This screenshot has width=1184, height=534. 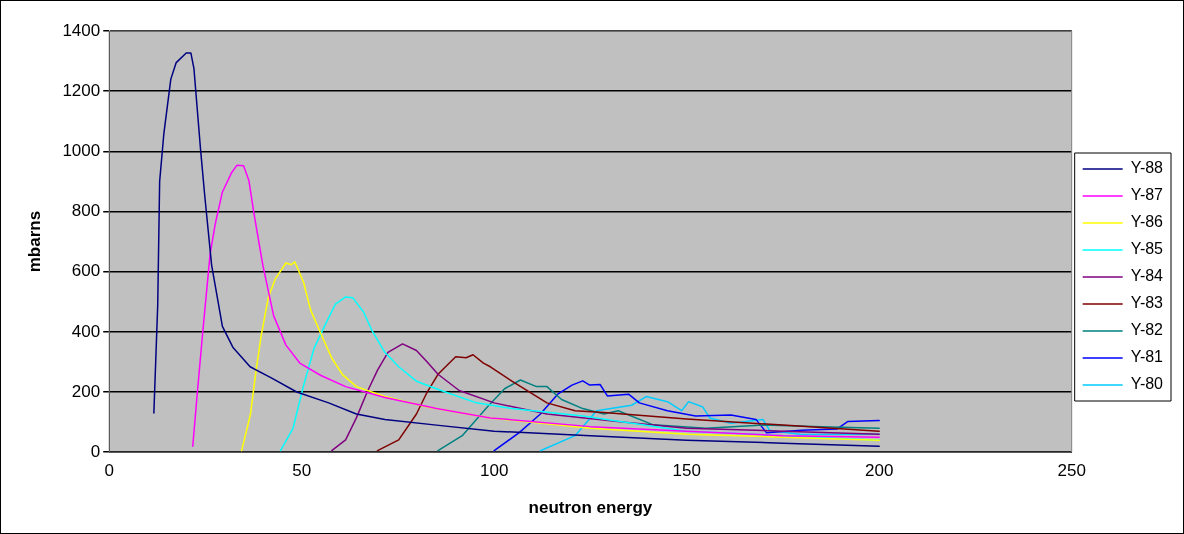 What do you see at coordinates (1147, 357) in the screenshot?
I see `legend-label: Y-81` at bounding box center [1147, 357].